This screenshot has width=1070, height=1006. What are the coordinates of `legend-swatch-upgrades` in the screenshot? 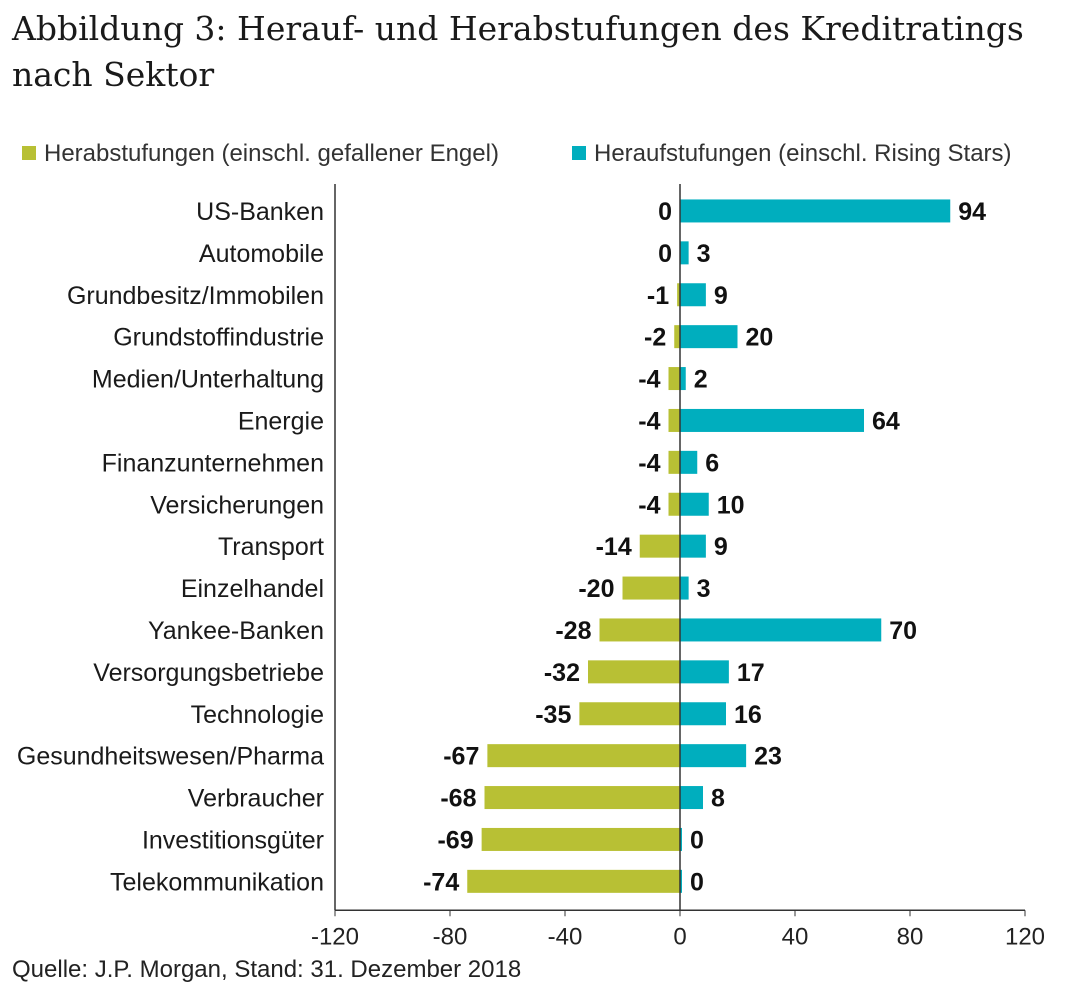 It's located at (579, 152).